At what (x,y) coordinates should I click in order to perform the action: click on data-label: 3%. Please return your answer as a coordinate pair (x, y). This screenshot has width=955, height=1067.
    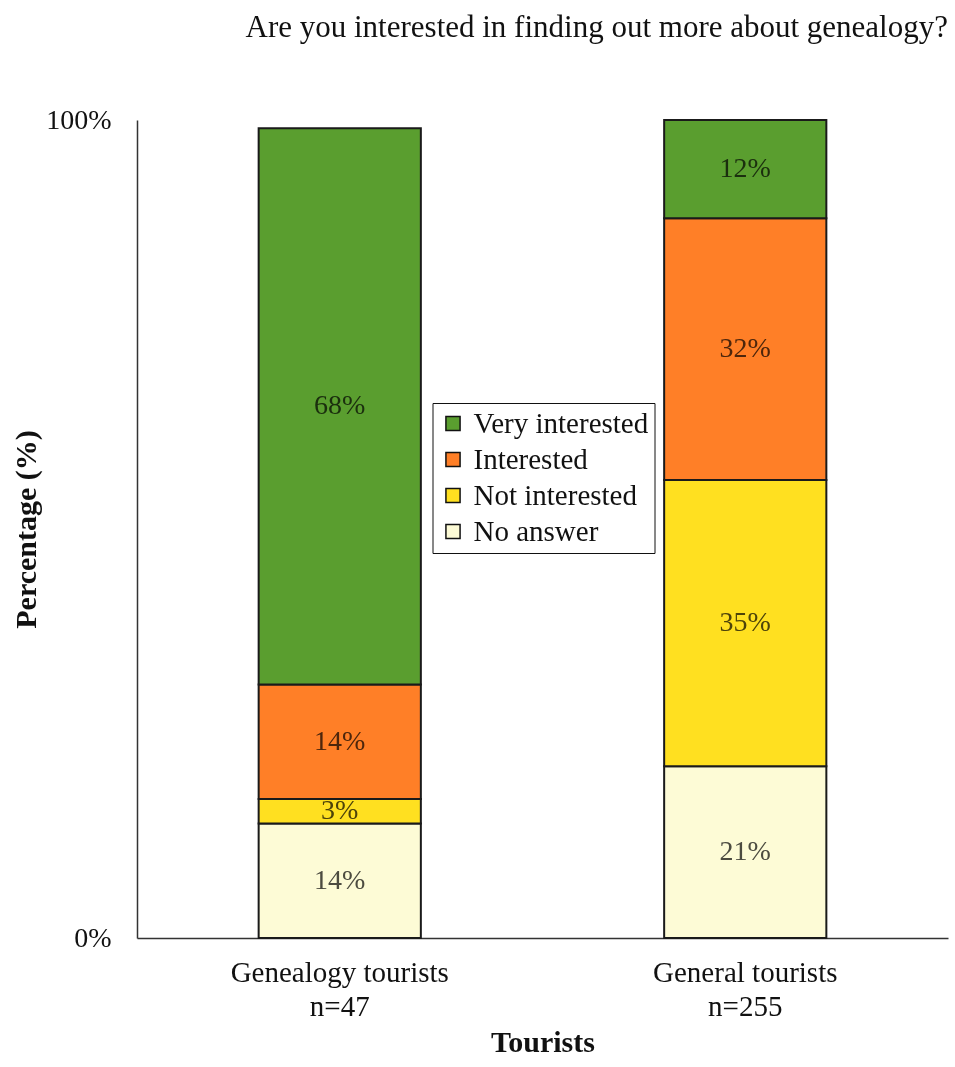
    Looking at the image, I should click on (340, 810).